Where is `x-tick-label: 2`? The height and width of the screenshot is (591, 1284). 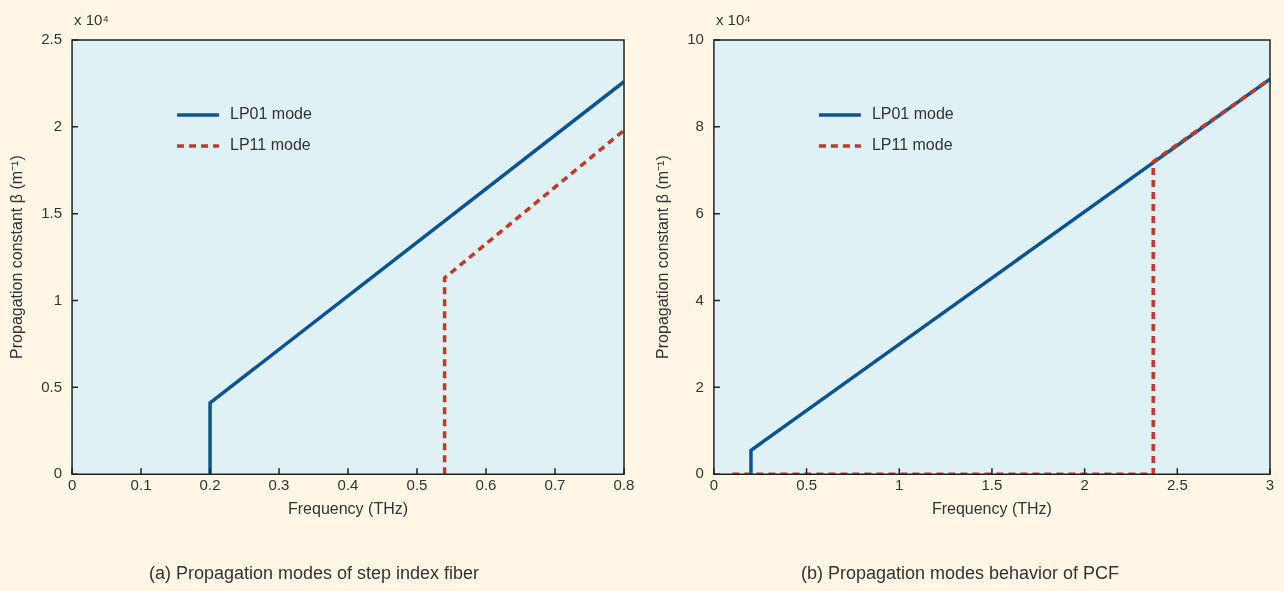
x-tick-label: 2 is located at coordinates (1084, 485).